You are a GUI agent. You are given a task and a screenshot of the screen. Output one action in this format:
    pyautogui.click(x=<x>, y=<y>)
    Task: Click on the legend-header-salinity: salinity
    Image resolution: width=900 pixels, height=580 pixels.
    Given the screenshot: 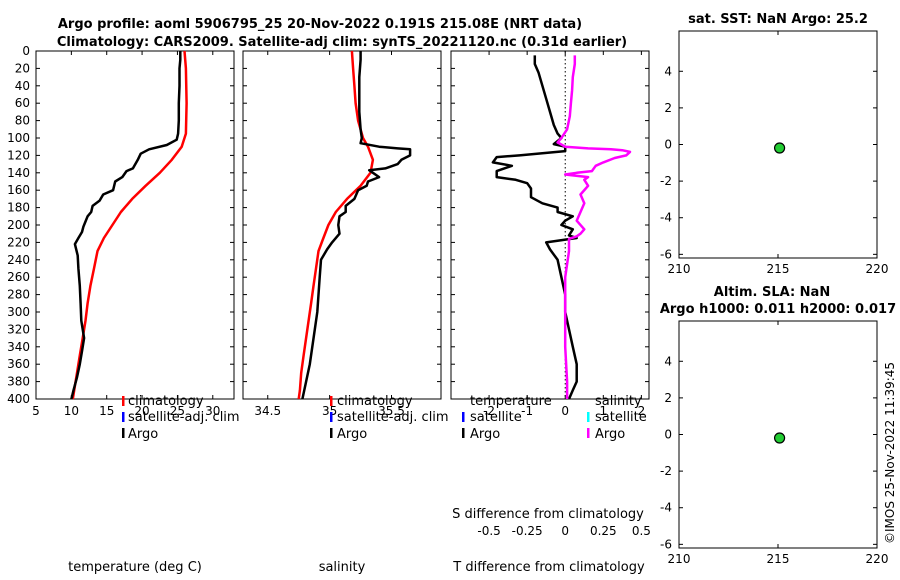 What is the action you would take?
    pyautogui.click(x=618, y=401)
    